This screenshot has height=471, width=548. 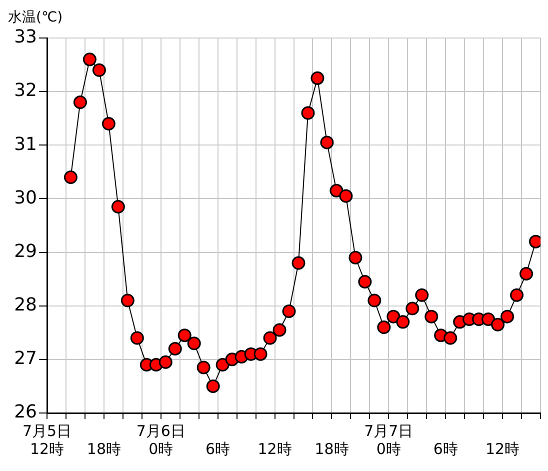 What do you see at coordinates (161, 440) in the screenshot?
I see `x-tick-label: 7月6日 0時` at bounding box center [161, 440].